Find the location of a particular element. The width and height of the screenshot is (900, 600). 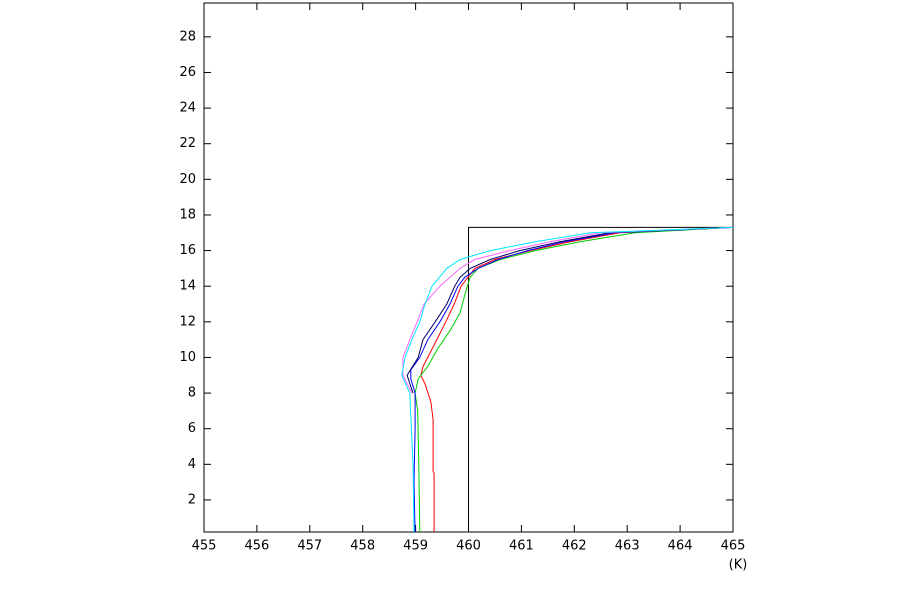

x-tick-label: 462 is located at coordinates (574, 546).